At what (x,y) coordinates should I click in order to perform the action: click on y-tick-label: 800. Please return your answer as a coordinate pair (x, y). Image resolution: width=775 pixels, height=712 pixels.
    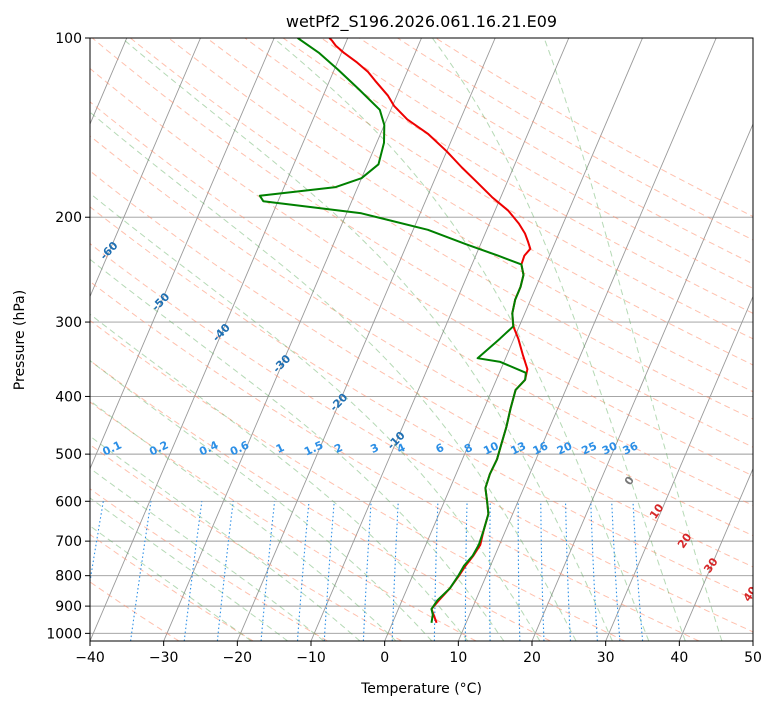
    Looking at the image, I should click on (68, 577).